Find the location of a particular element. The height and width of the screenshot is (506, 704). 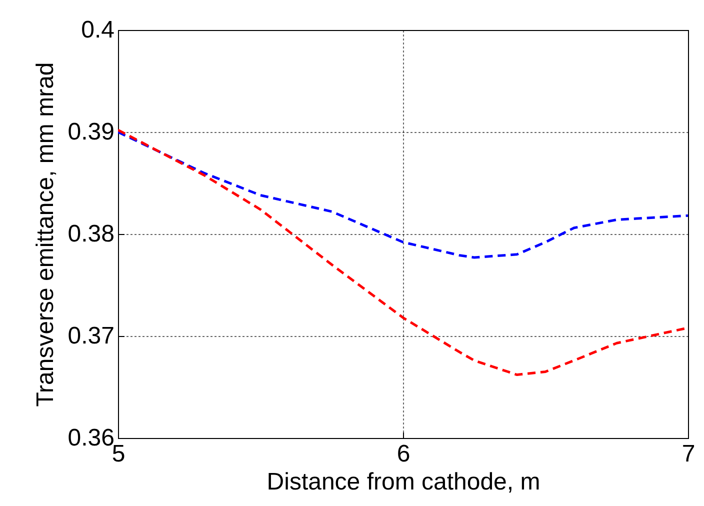

x-tick-label: 6 is located at coordinates (403, 454).